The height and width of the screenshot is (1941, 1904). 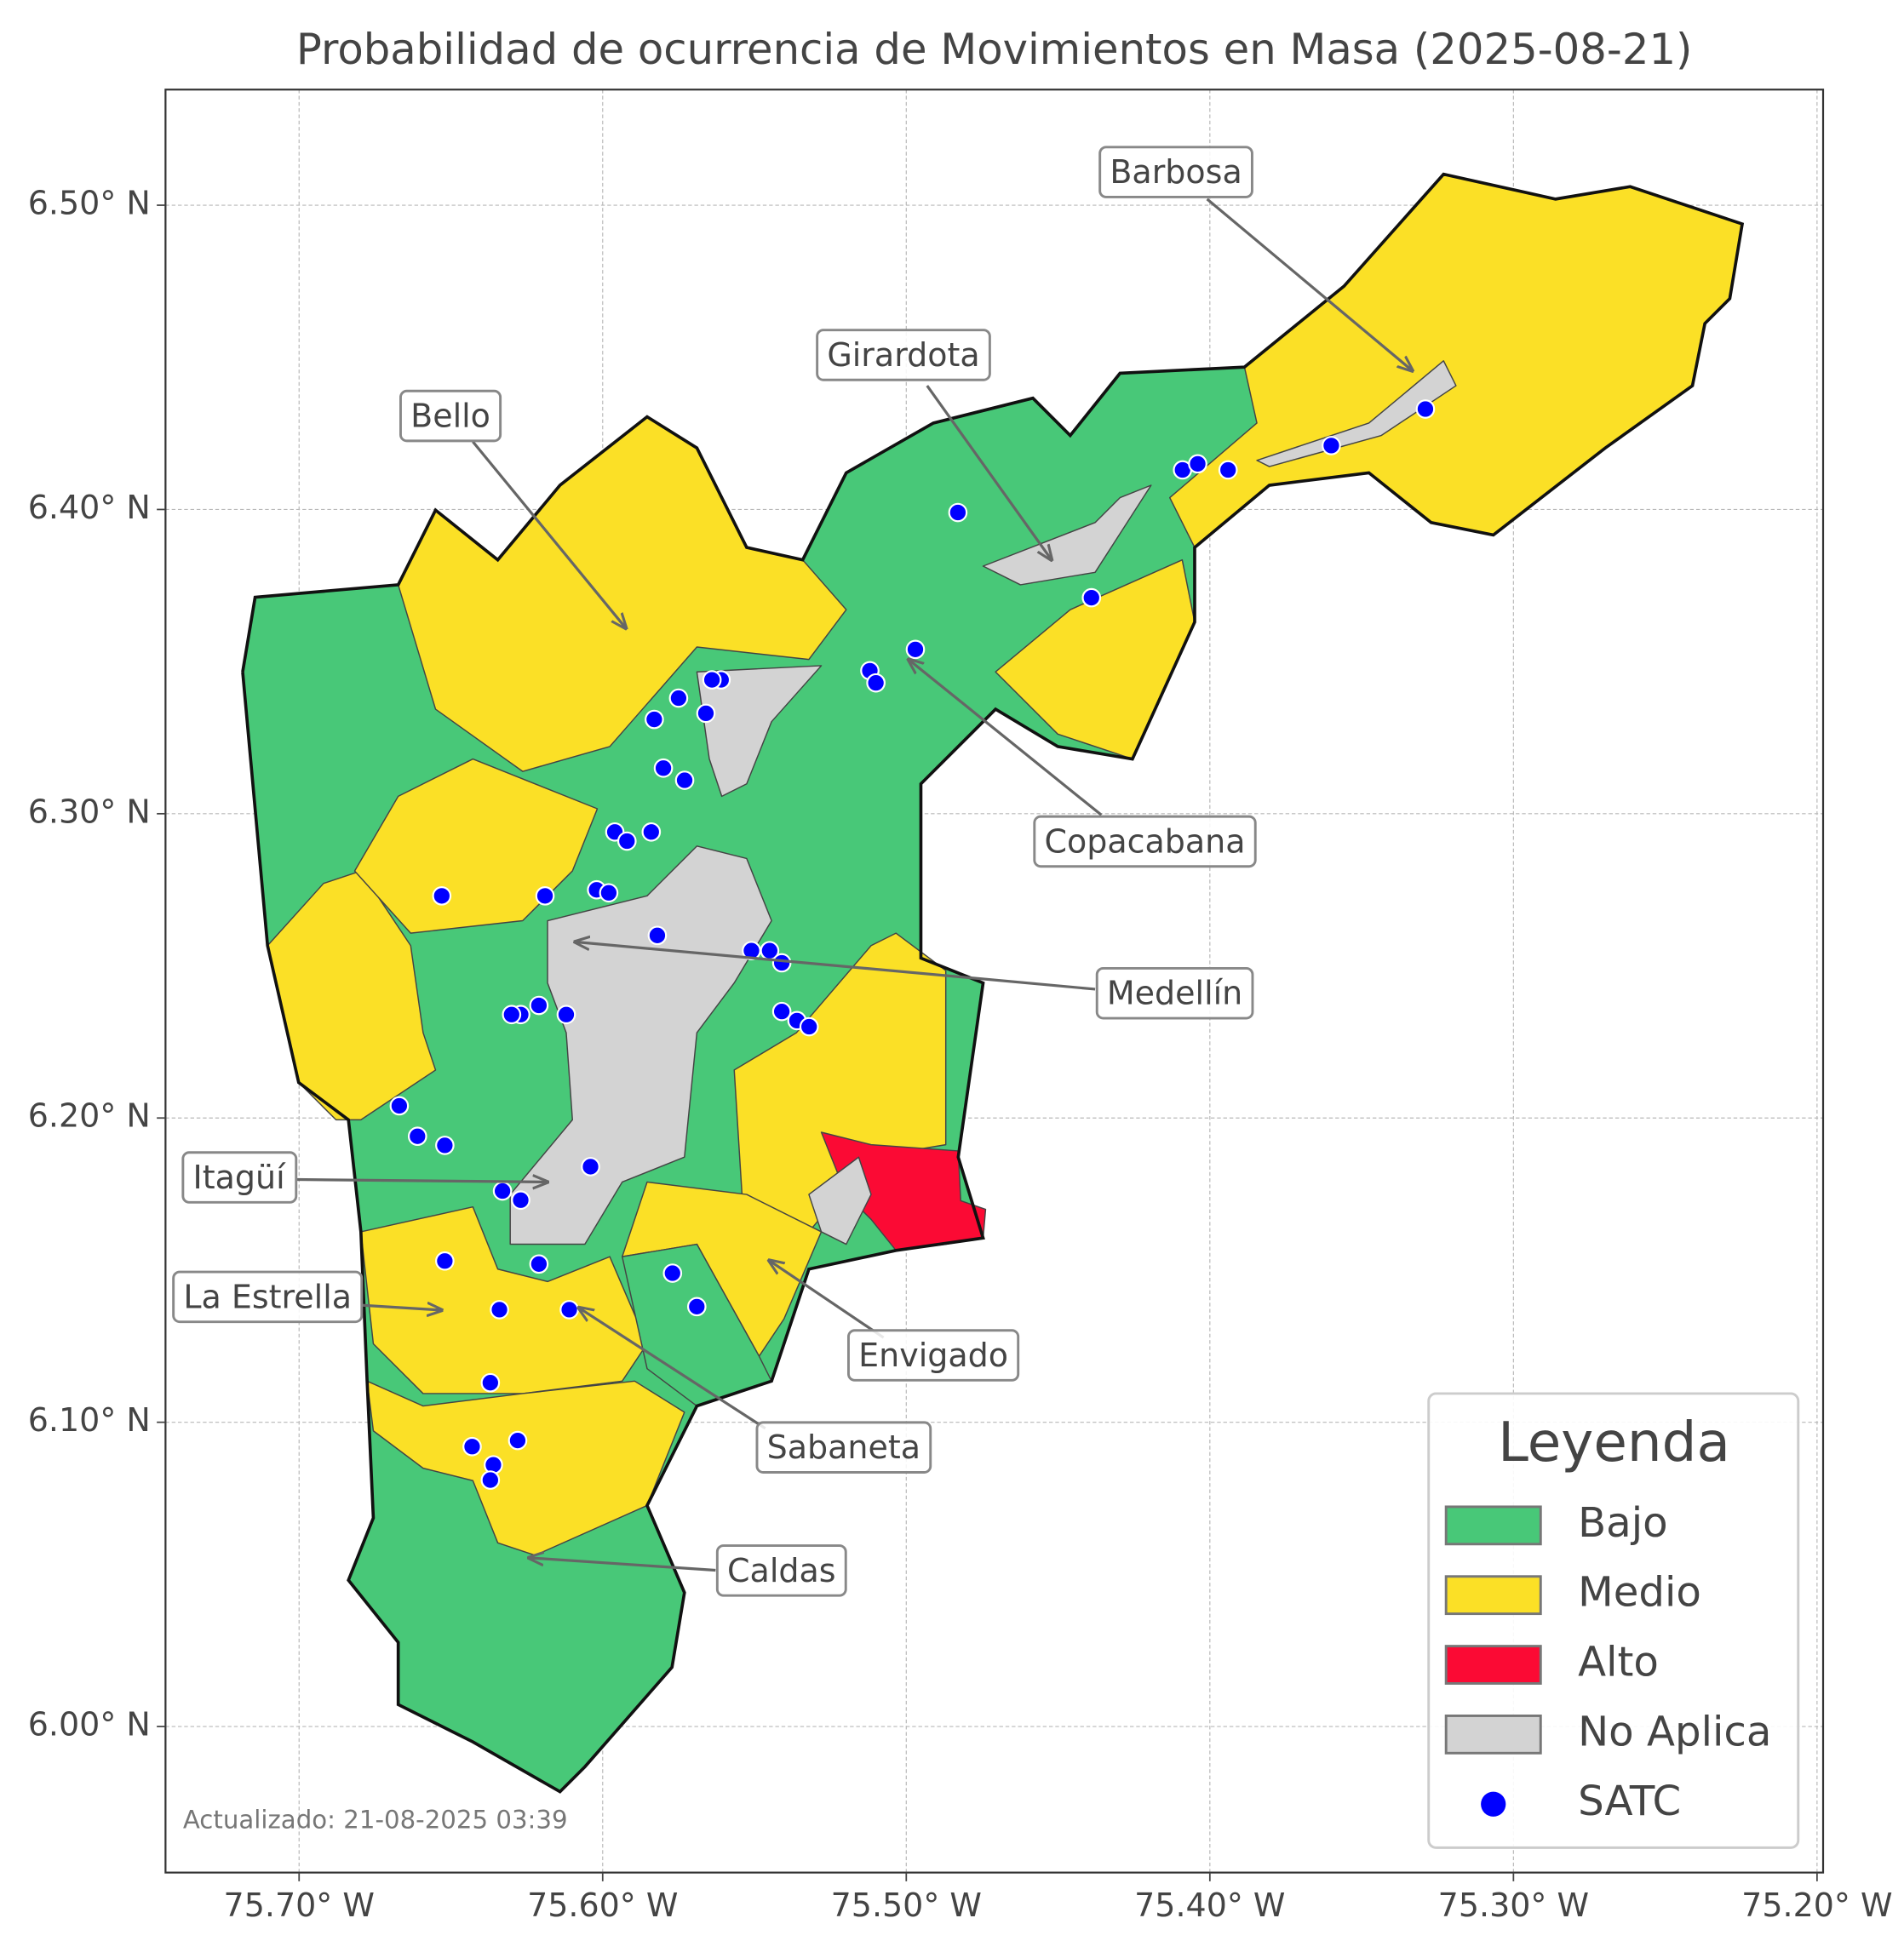 What do you see at coordinates (1640, 1593) in the screenshot?
I see `legend-label: Medio` at bounding box center [1640, 1593].